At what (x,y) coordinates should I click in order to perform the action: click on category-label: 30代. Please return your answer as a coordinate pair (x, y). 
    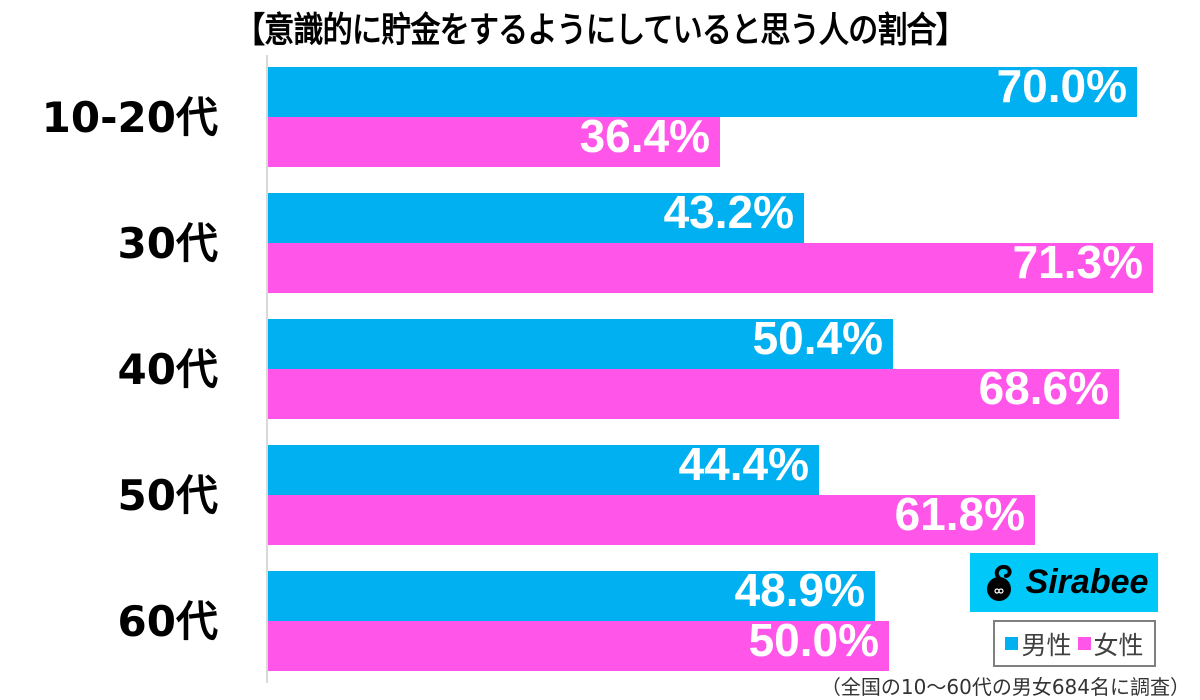
    Looking at the image, I should click on (167, 243).